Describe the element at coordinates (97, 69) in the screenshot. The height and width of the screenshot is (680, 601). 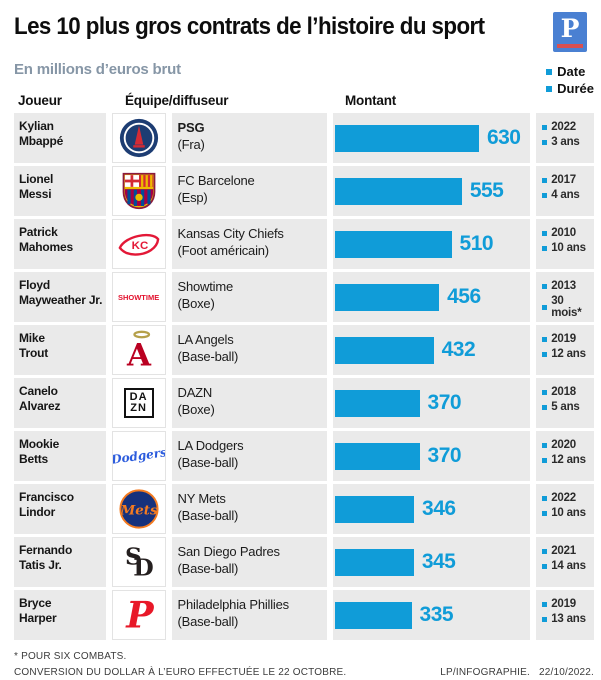
I see `chart-subtitle: En millions d’euros brut` at that location.